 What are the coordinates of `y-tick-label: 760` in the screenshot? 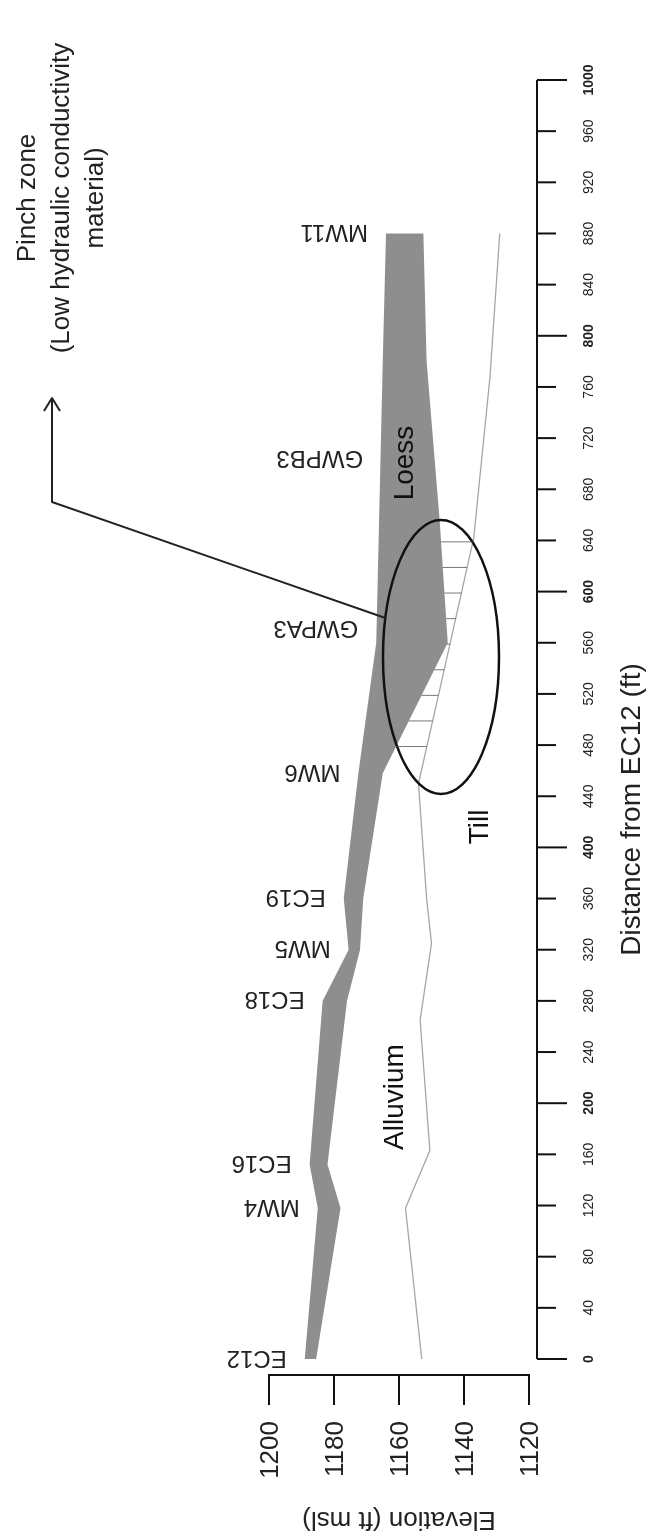 It's located at (588, 387).